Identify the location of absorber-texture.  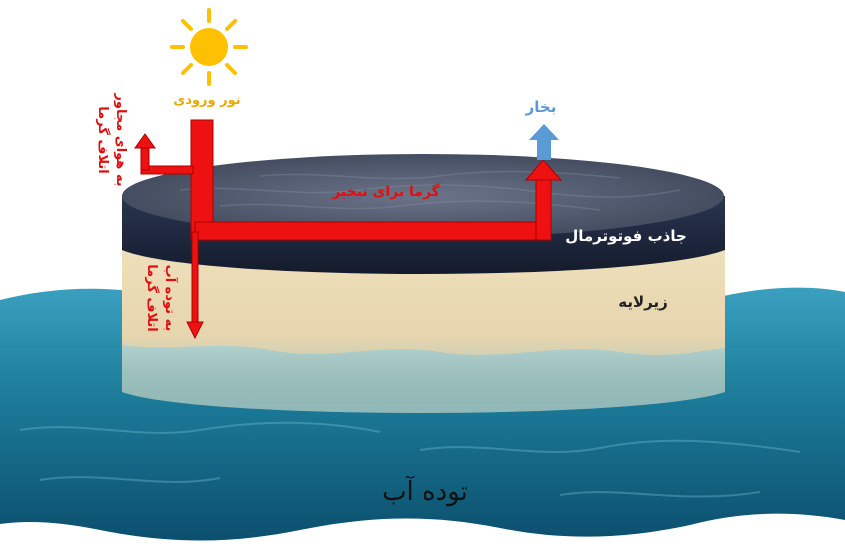
(430, 190).